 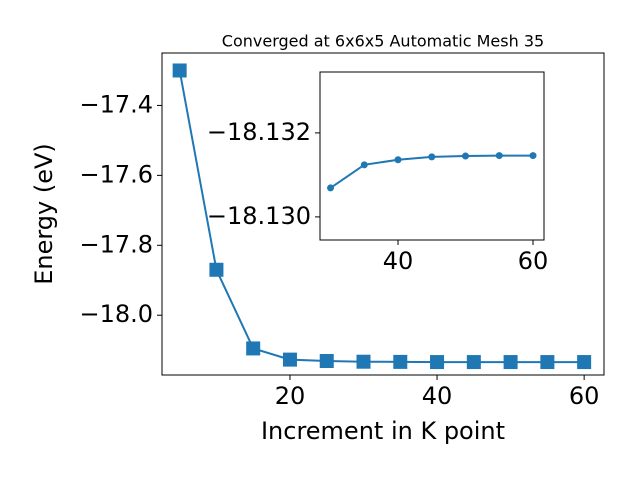 I want to click on y-tick-label: −17.6, so click(x=116, y=174).